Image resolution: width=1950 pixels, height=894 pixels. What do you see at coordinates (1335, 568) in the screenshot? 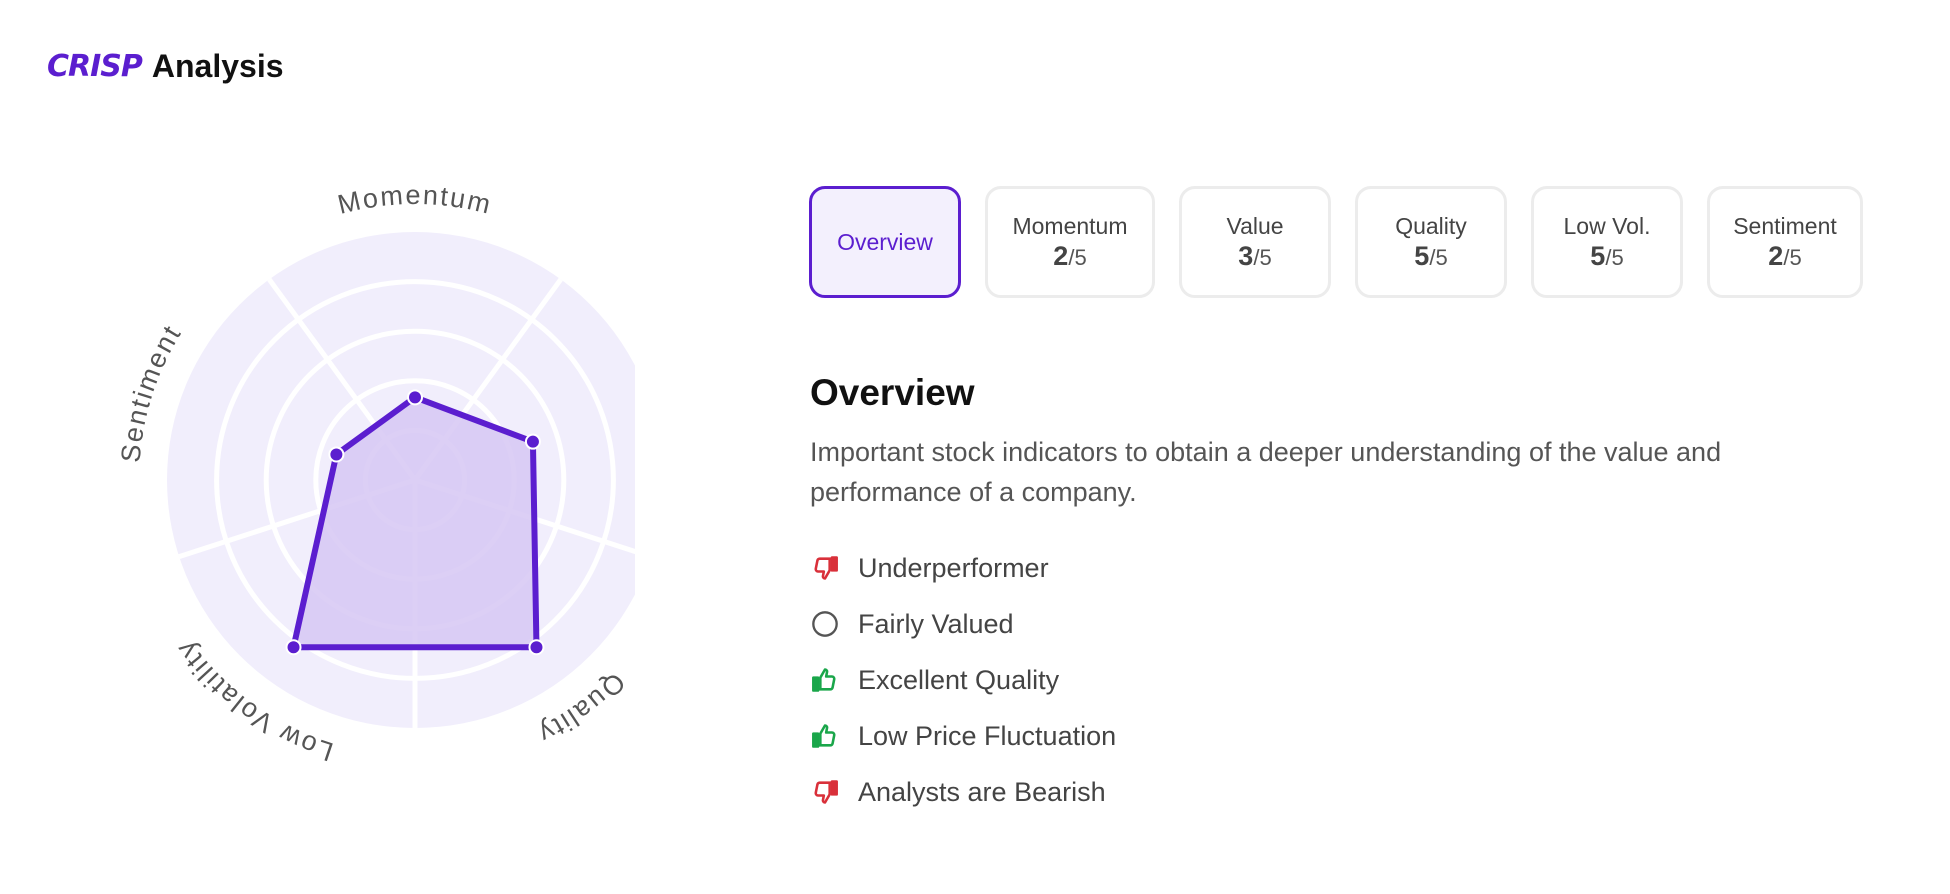
I see `indicator-item: Underperformer` at bounding box center [1335, 568].